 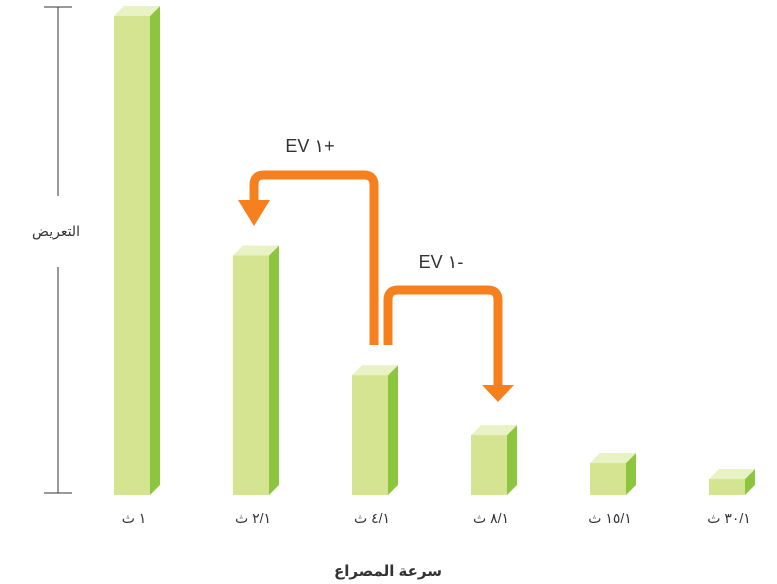 What do you see at coordinates (441, 262) in the screenshot?
I see `arrow-minus-one-ev-label: EV ١-` at bounding box center [441, 262].